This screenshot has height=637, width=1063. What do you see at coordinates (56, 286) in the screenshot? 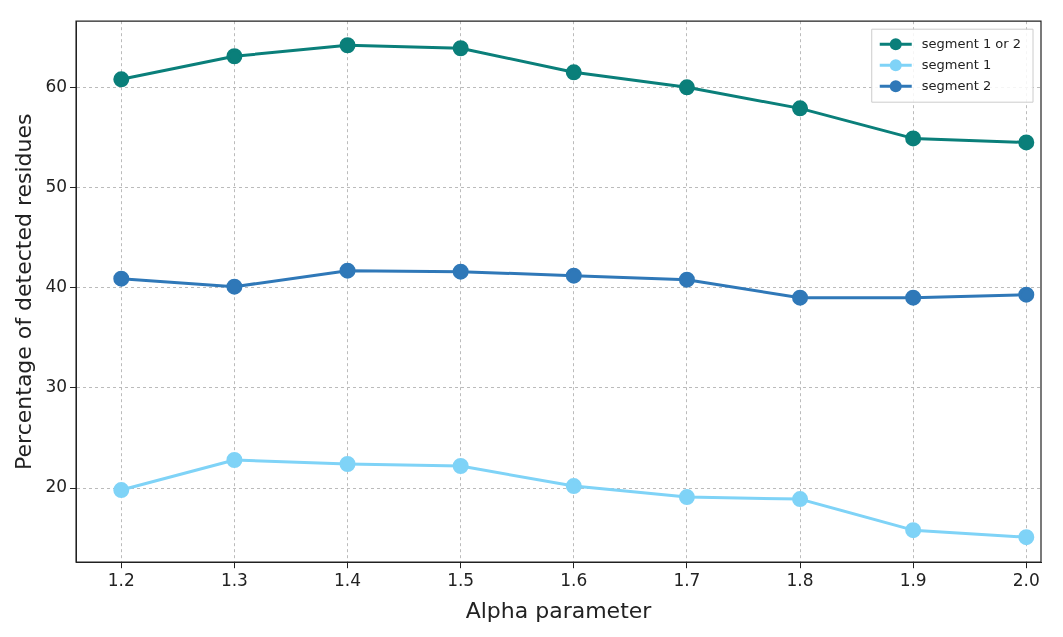
I see `y-tick-label: 40` at bounding box center [56, 286].